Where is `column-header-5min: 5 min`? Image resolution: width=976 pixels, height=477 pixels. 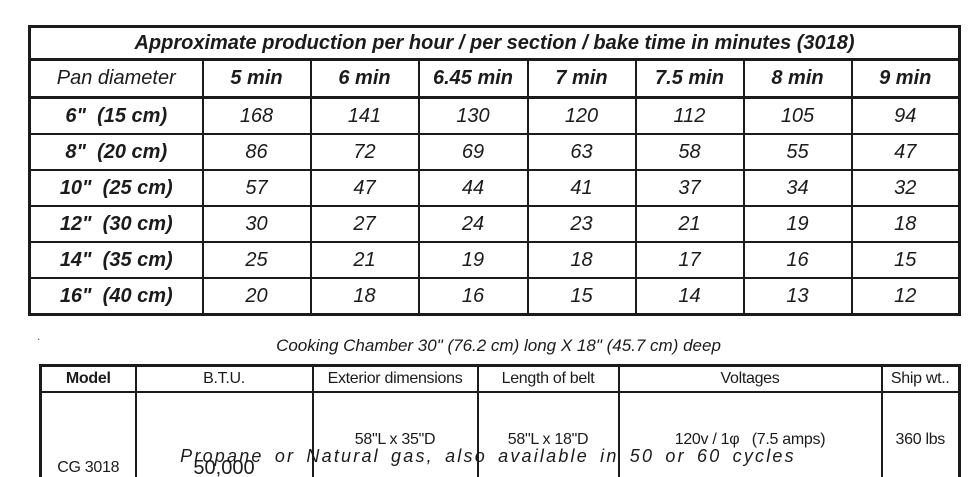
column-header-5min: 5 min is located at coordinates (256, 78).